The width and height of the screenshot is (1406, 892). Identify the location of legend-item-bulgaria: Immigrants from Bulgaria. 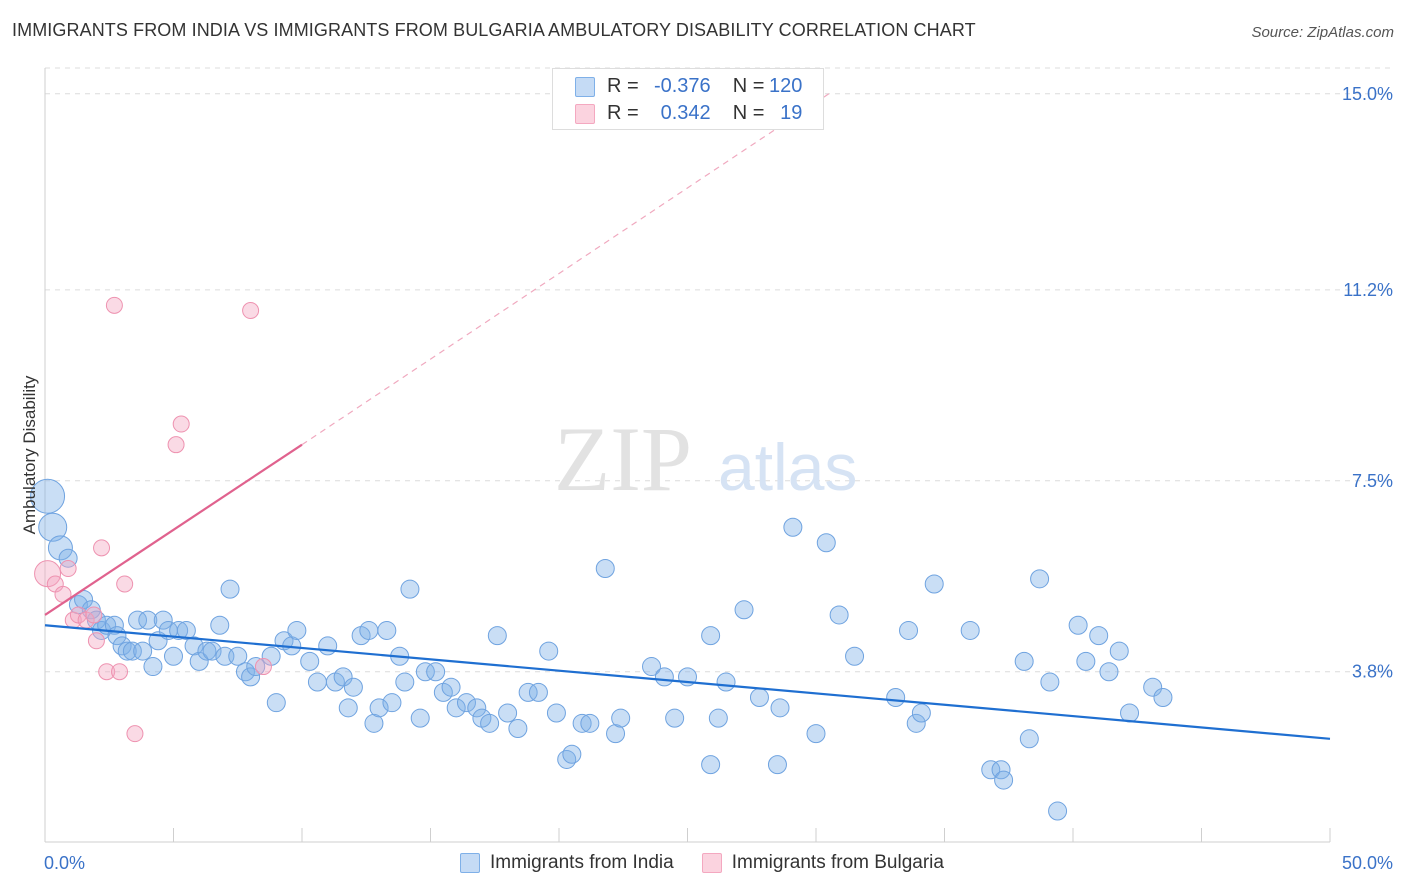
(822, 863).